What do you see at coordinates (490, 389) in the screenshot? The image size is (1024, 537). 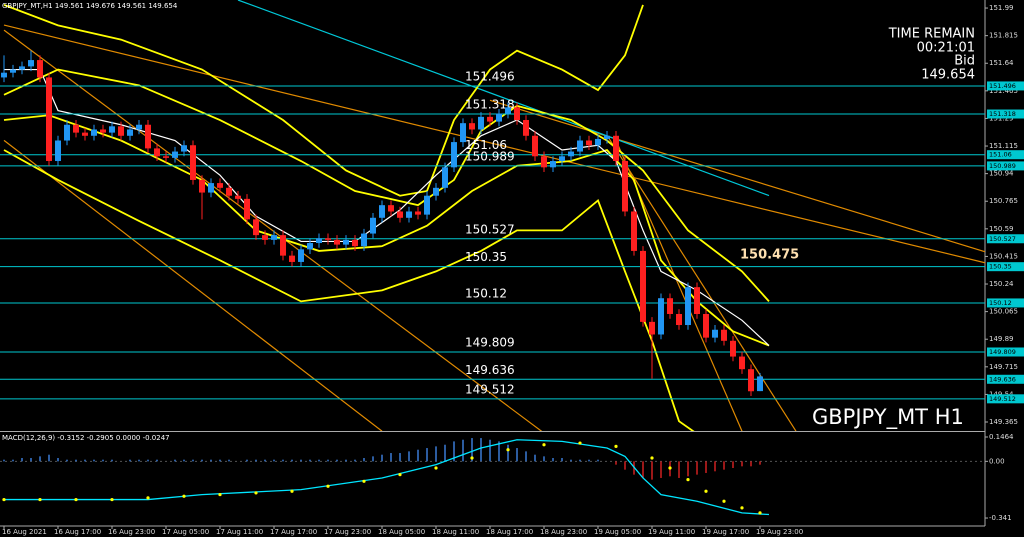 I see `level-label: 149.512` at bounding box center [490, 389].